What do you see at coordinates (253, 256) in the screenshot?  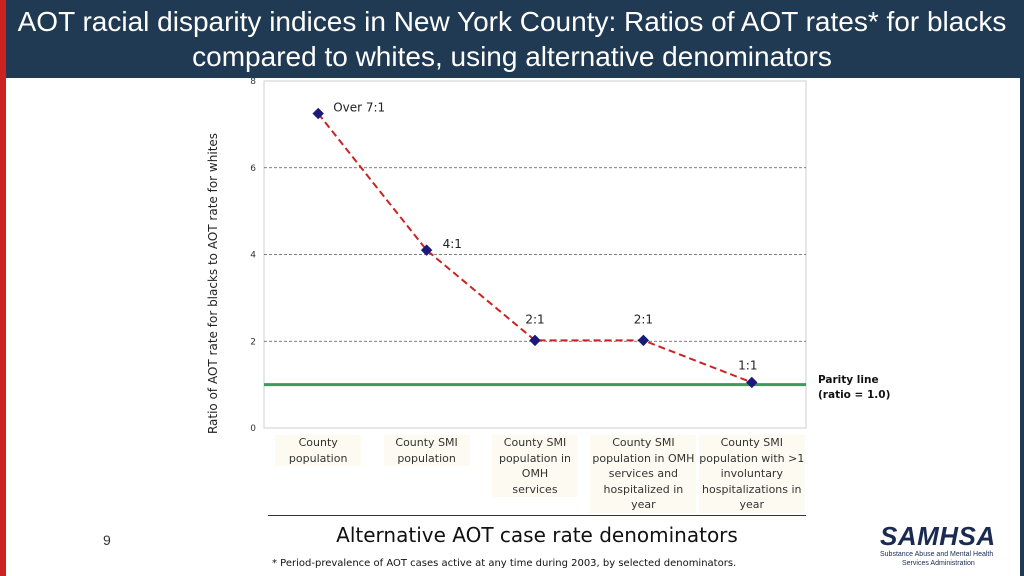 I see `y-tick-label: 4` at bounding box center [253, 256].